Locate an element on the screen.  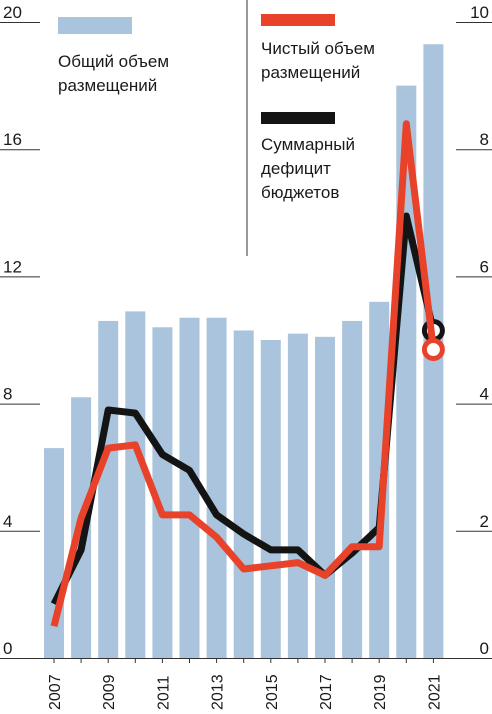
legend-label-total-line1: Общий объем is located at coordinates (113, 61).